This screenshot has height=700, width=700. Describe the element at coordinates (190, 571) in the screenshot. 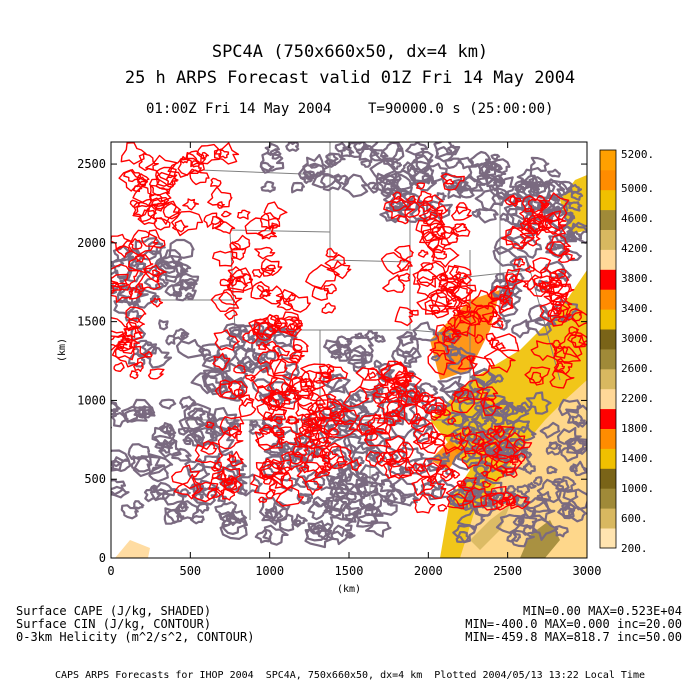

I see `x-tick-label: 500` at that location.